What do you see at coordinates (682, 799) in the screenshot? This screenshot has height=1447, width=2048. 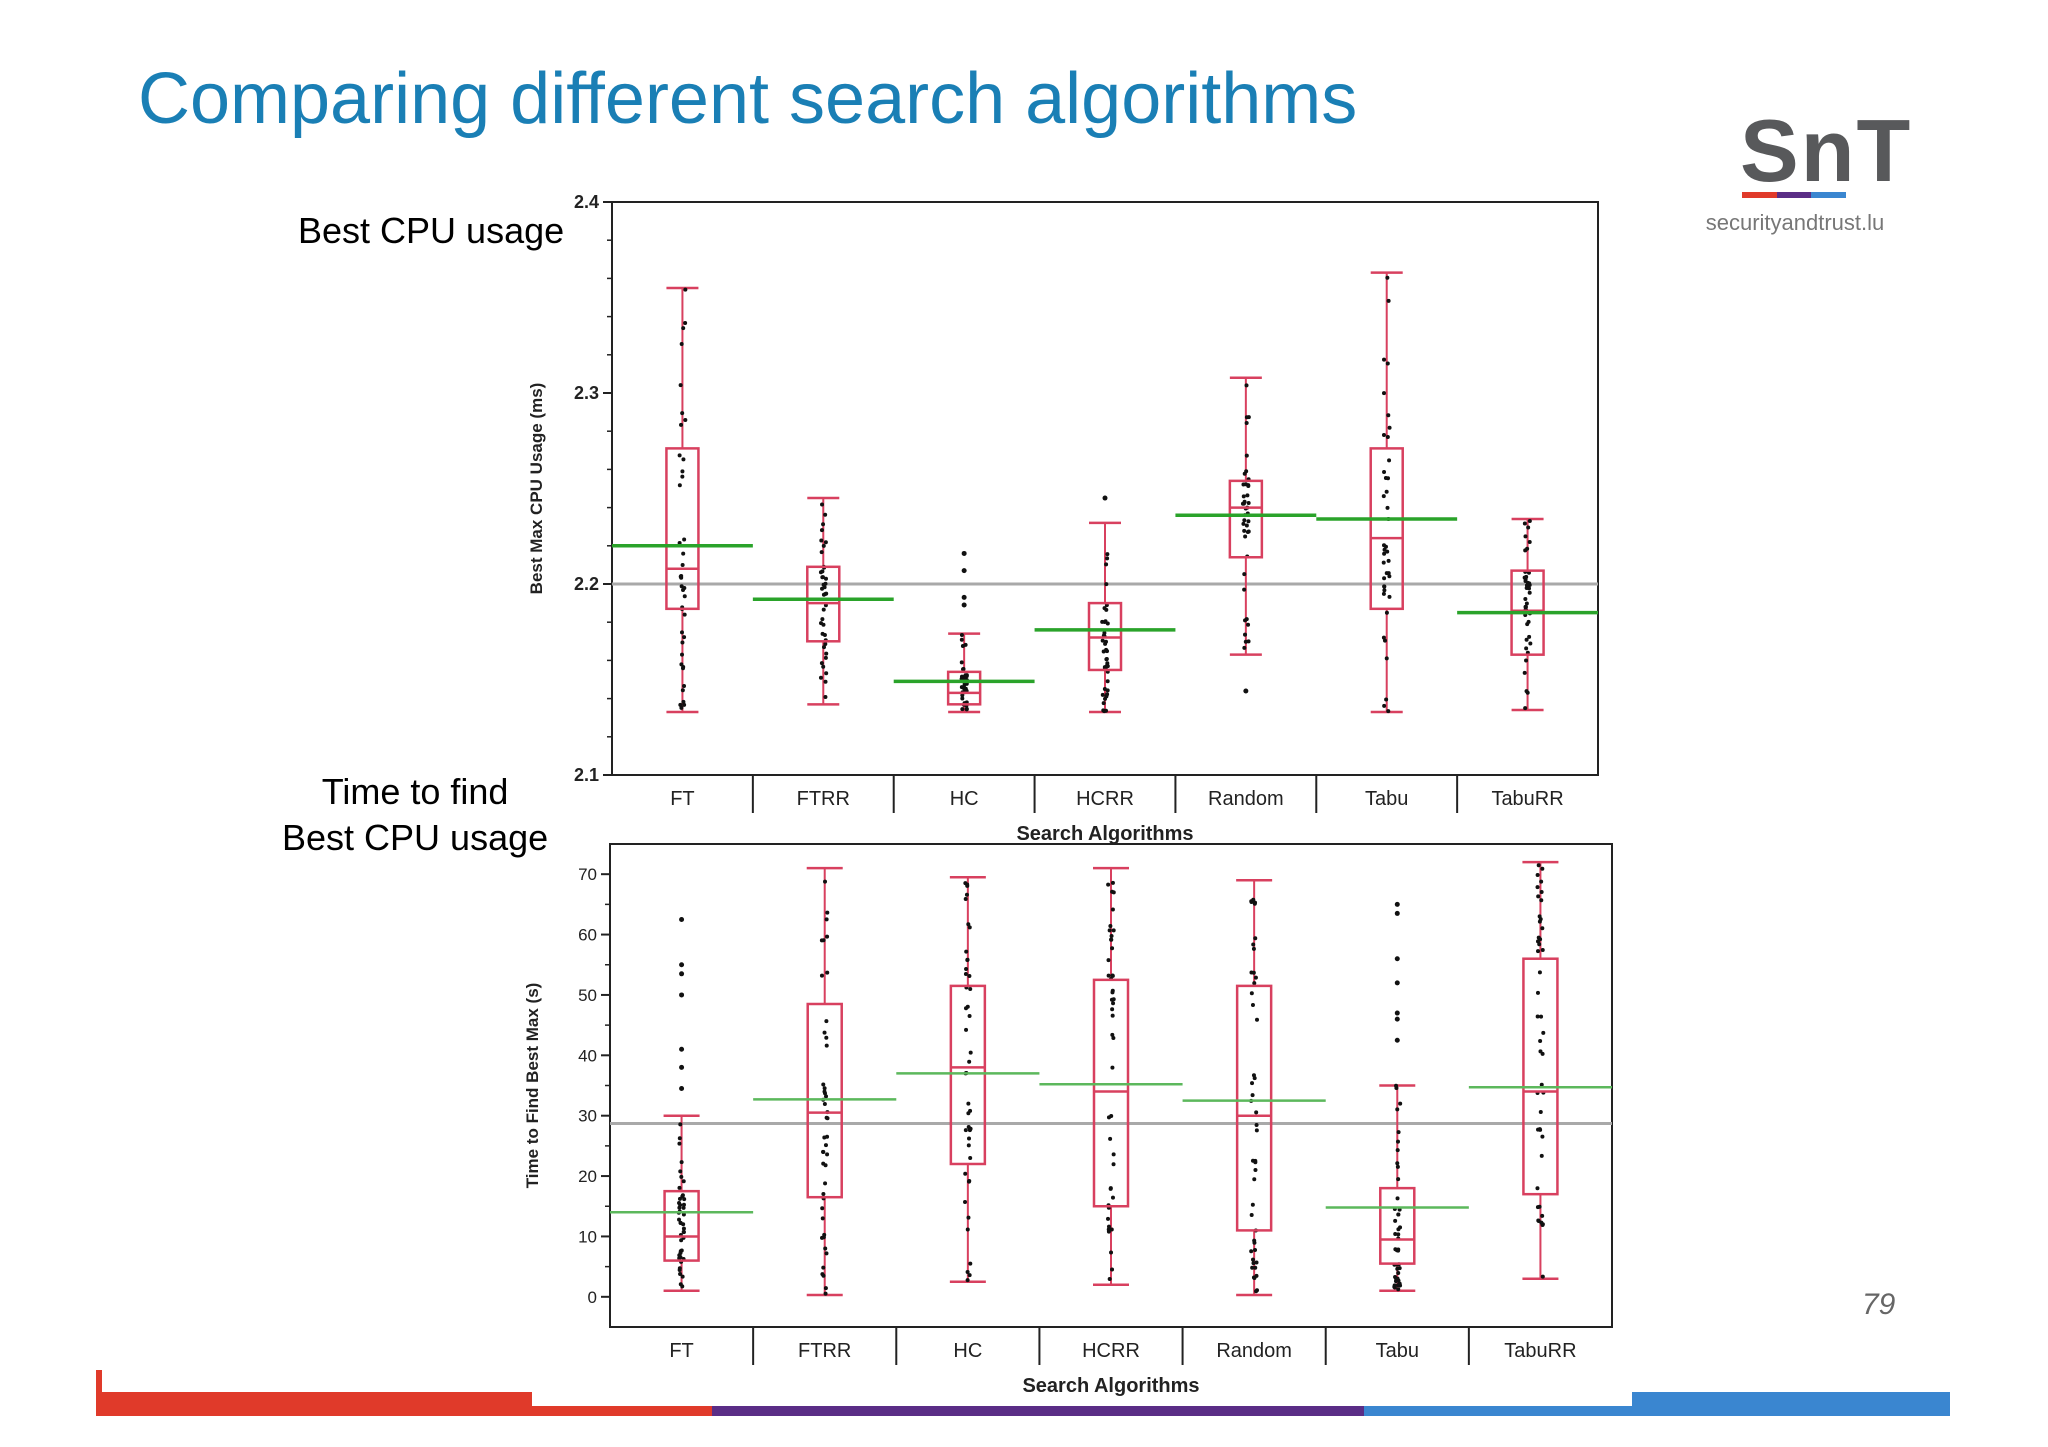 I see `x-category-label: FT` at bounding box center [682, 799].